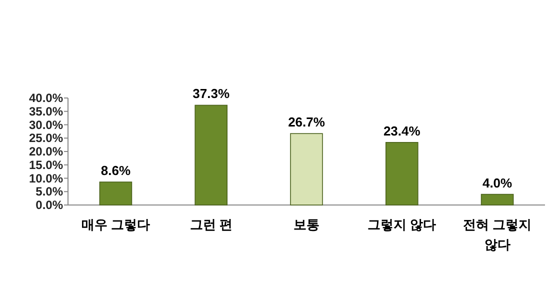 This screenshot has height=292, width=550. What do you see at coordinates (50, 205) in the screenshot?
I see `y-tick-label: 0.0%` at bounding box center [50, 205].